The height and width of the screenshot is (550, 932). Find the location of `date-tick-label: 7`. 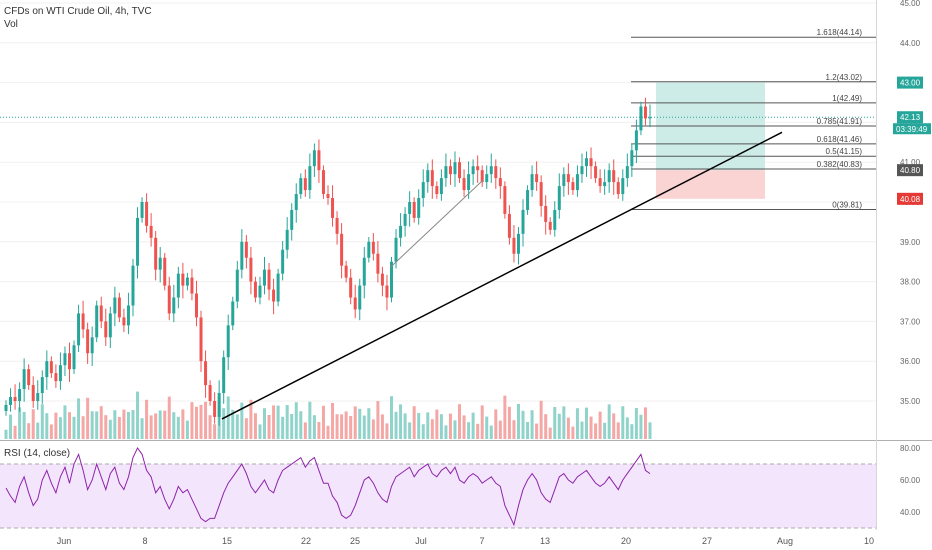

date-tick-label: 7 is located at coordinates (481, 541).